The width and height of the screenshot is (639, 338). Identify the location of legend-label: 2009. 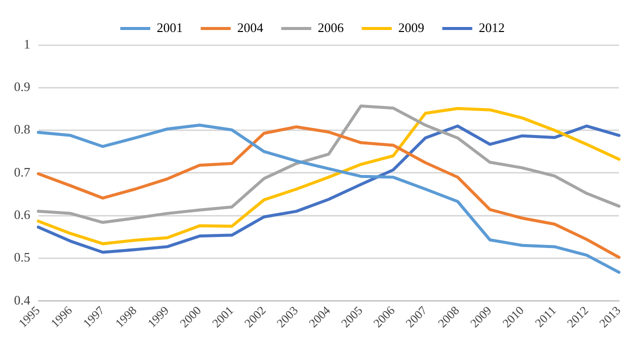
(411, 27).